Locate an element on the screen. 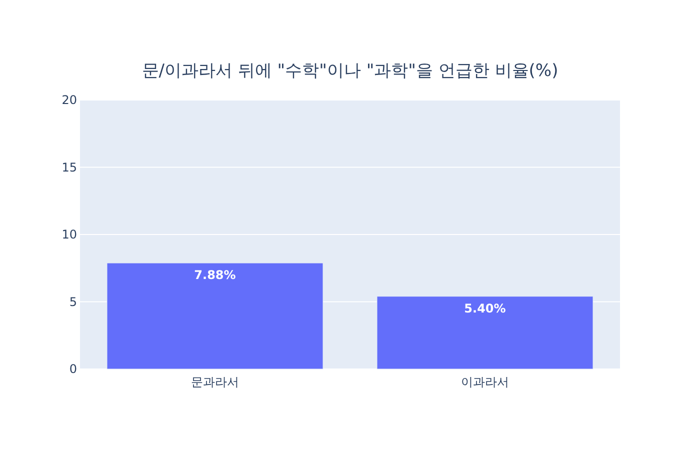  y-tick-label: 15 is located at coordinates (69, 167).